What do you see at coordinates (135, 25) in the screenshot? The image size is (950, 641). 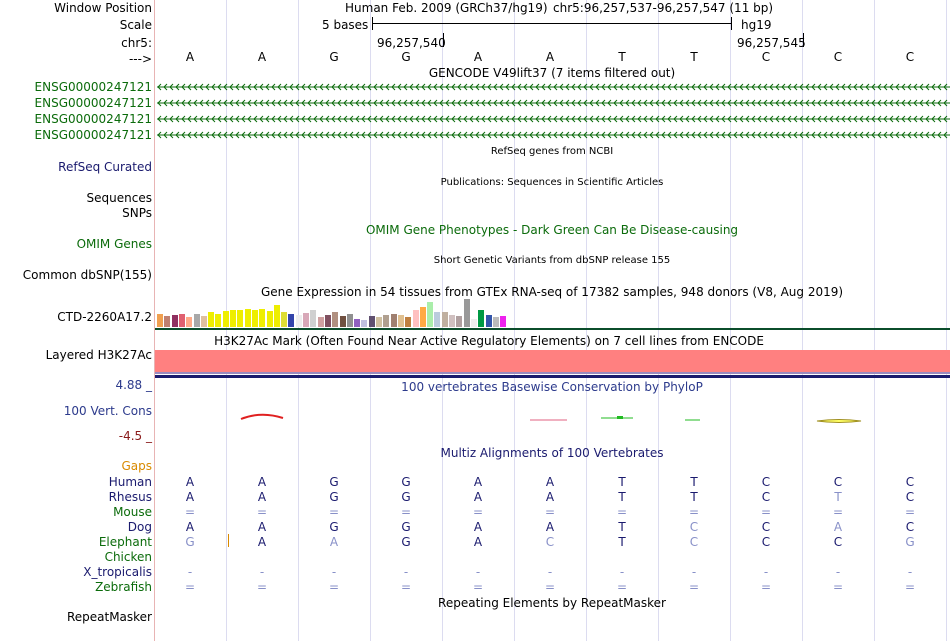 I see `scale-label: Scale` at bounding box center [135, 25].